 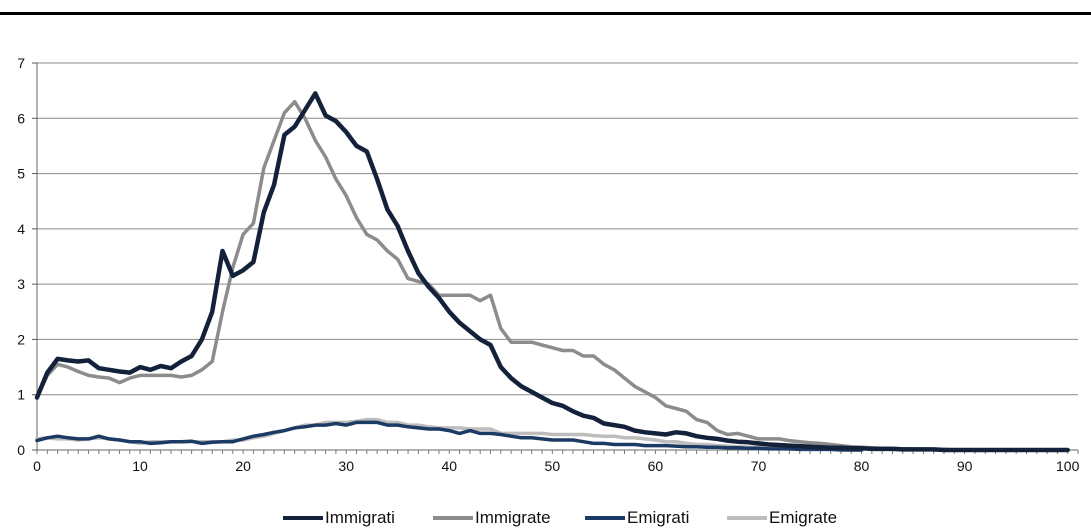 I want to click on x-tick-label: 80, so click(x=862, y=466).